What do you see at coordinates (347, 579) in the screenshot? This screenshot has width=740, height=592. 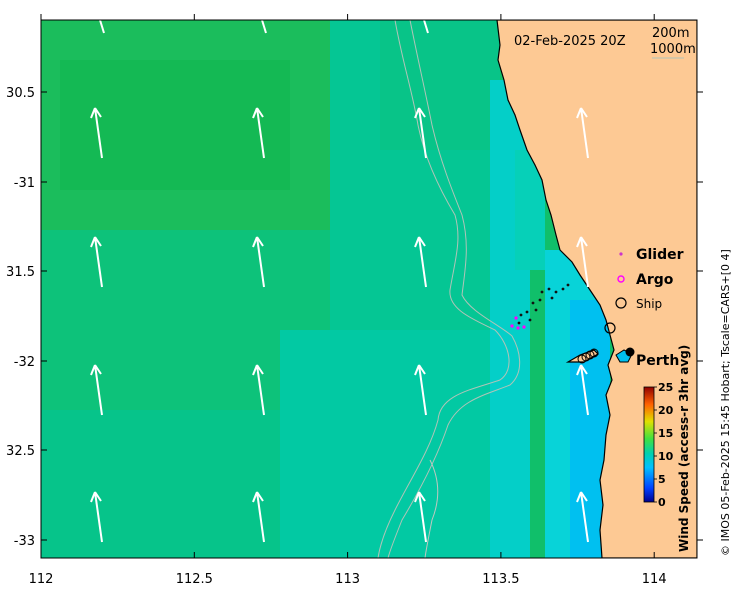 I see `x-tick-label: 113` at bounding box center [347, 579].